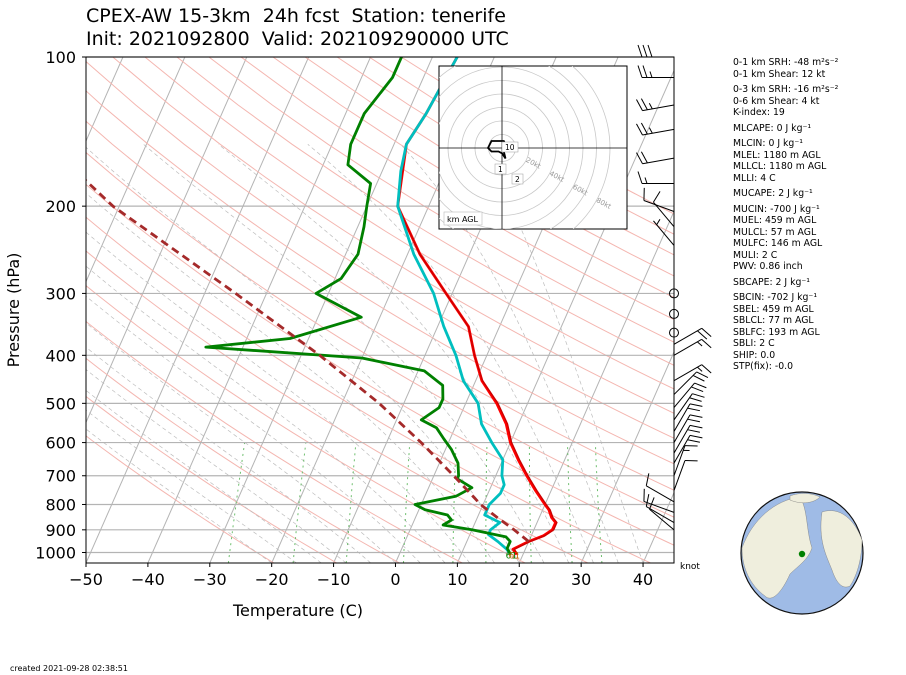  I want to click on x-axis-label: Temperature (C), so click(297, 610).